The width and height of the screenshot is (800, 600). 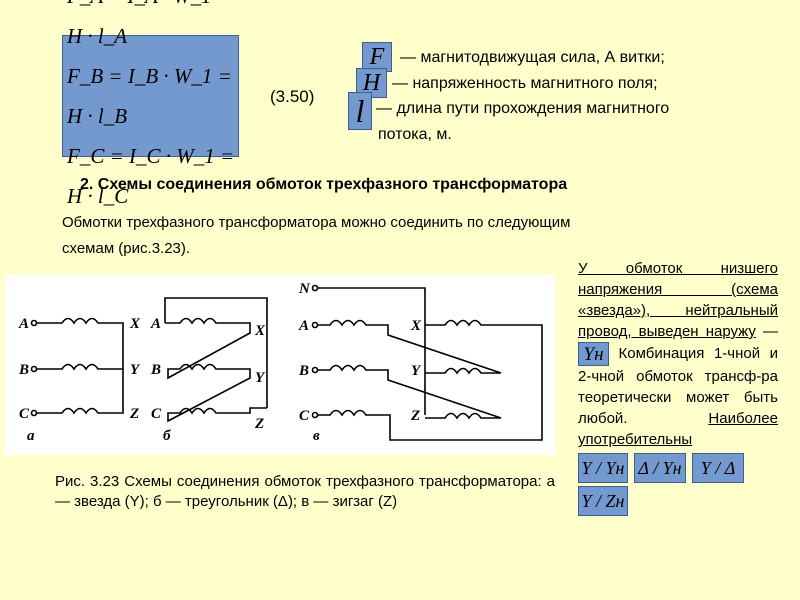 What do you see at coordinates (678, 429) in the screenshot?
I see `underlined-text-2: Наиболее употребительны` at bounding box center [678, 429].